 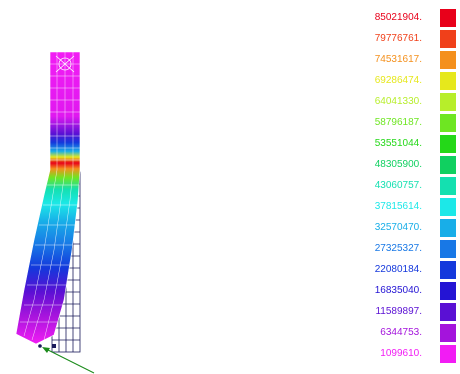 What do you see at coordinates (401, 332) in the screenshot?
I see `legend-label: 6344753.` at bounding box center [401, 332].